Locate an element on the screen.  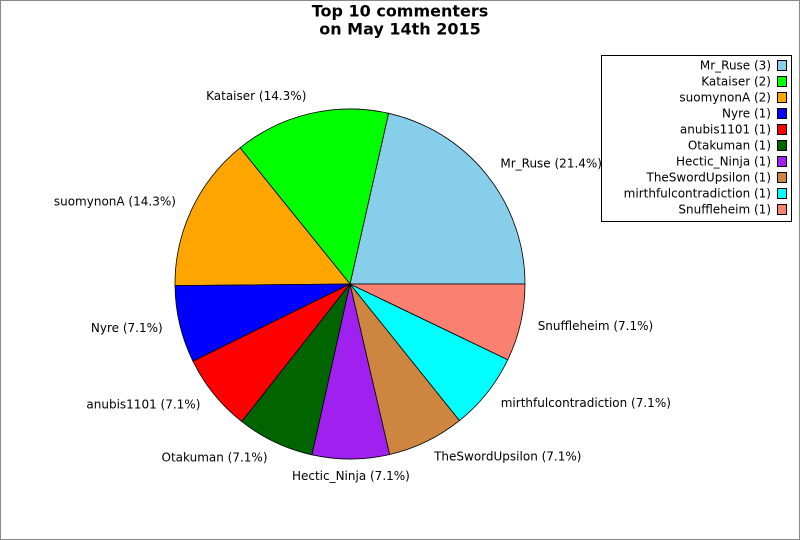
chart-title: Top 10 commenters is located at coordinates (400, 11).